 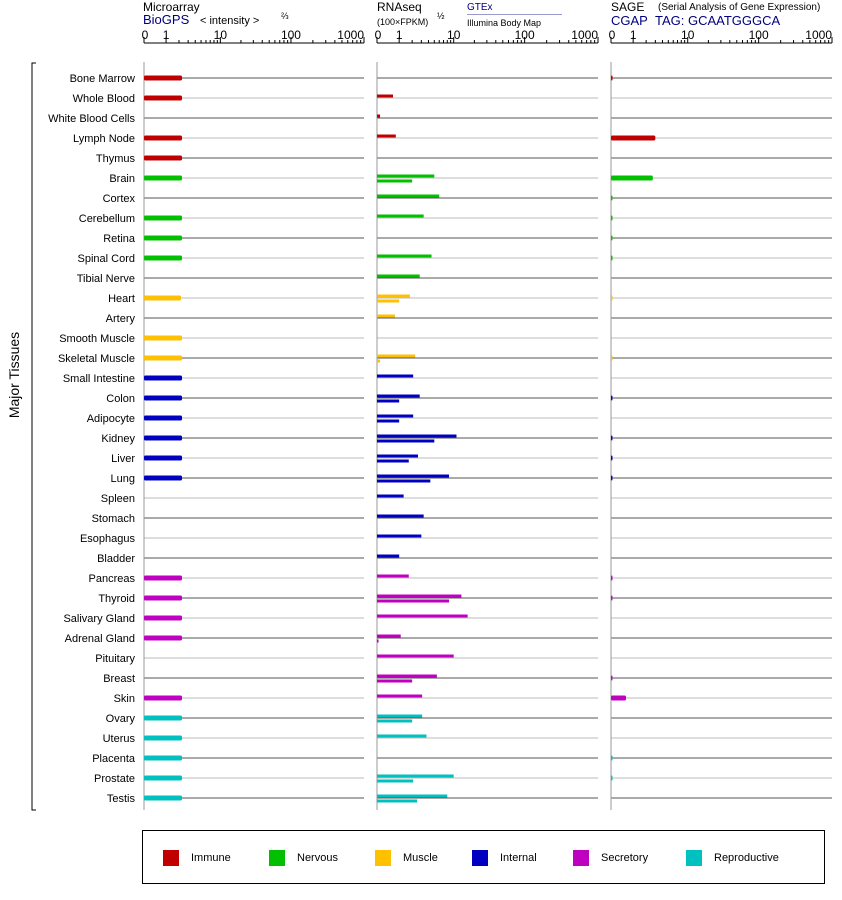 What do you see at coordinates (317, 858) in the screenshot?
I see `legend-label: Nervous` at bounding box center [317, 858].